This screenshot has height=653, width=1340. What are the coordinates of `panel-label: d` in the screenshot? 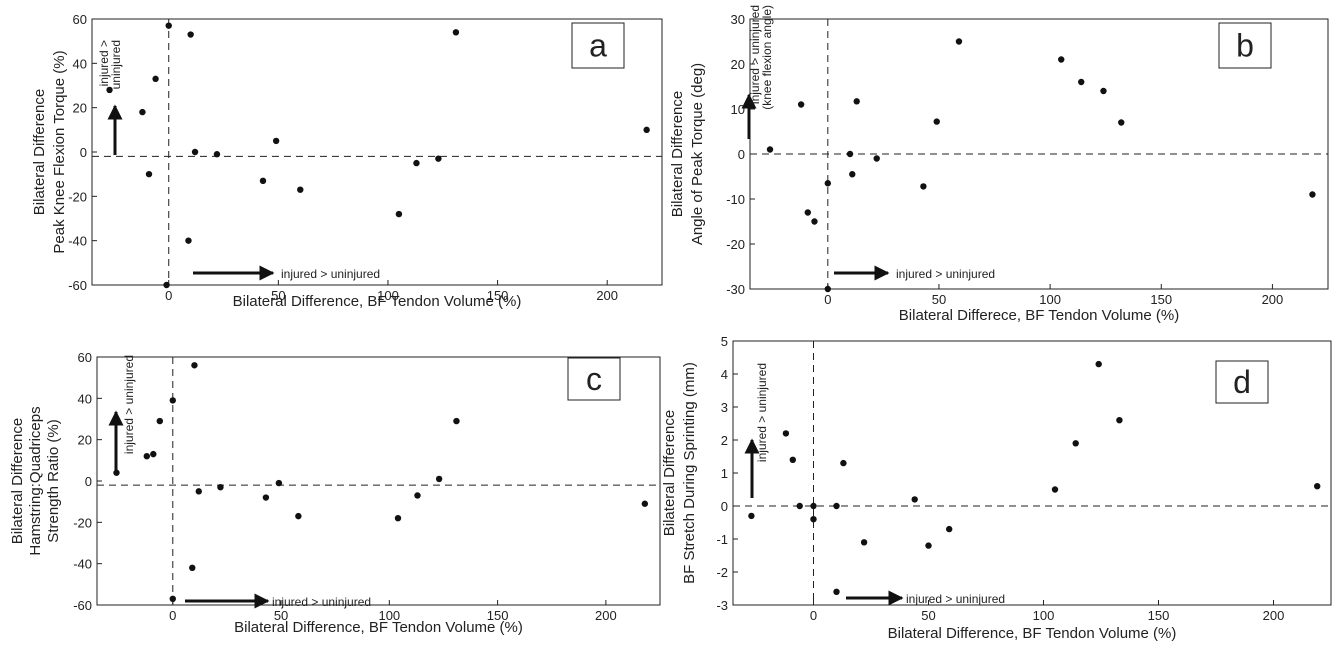 It's located at (1242, 382).